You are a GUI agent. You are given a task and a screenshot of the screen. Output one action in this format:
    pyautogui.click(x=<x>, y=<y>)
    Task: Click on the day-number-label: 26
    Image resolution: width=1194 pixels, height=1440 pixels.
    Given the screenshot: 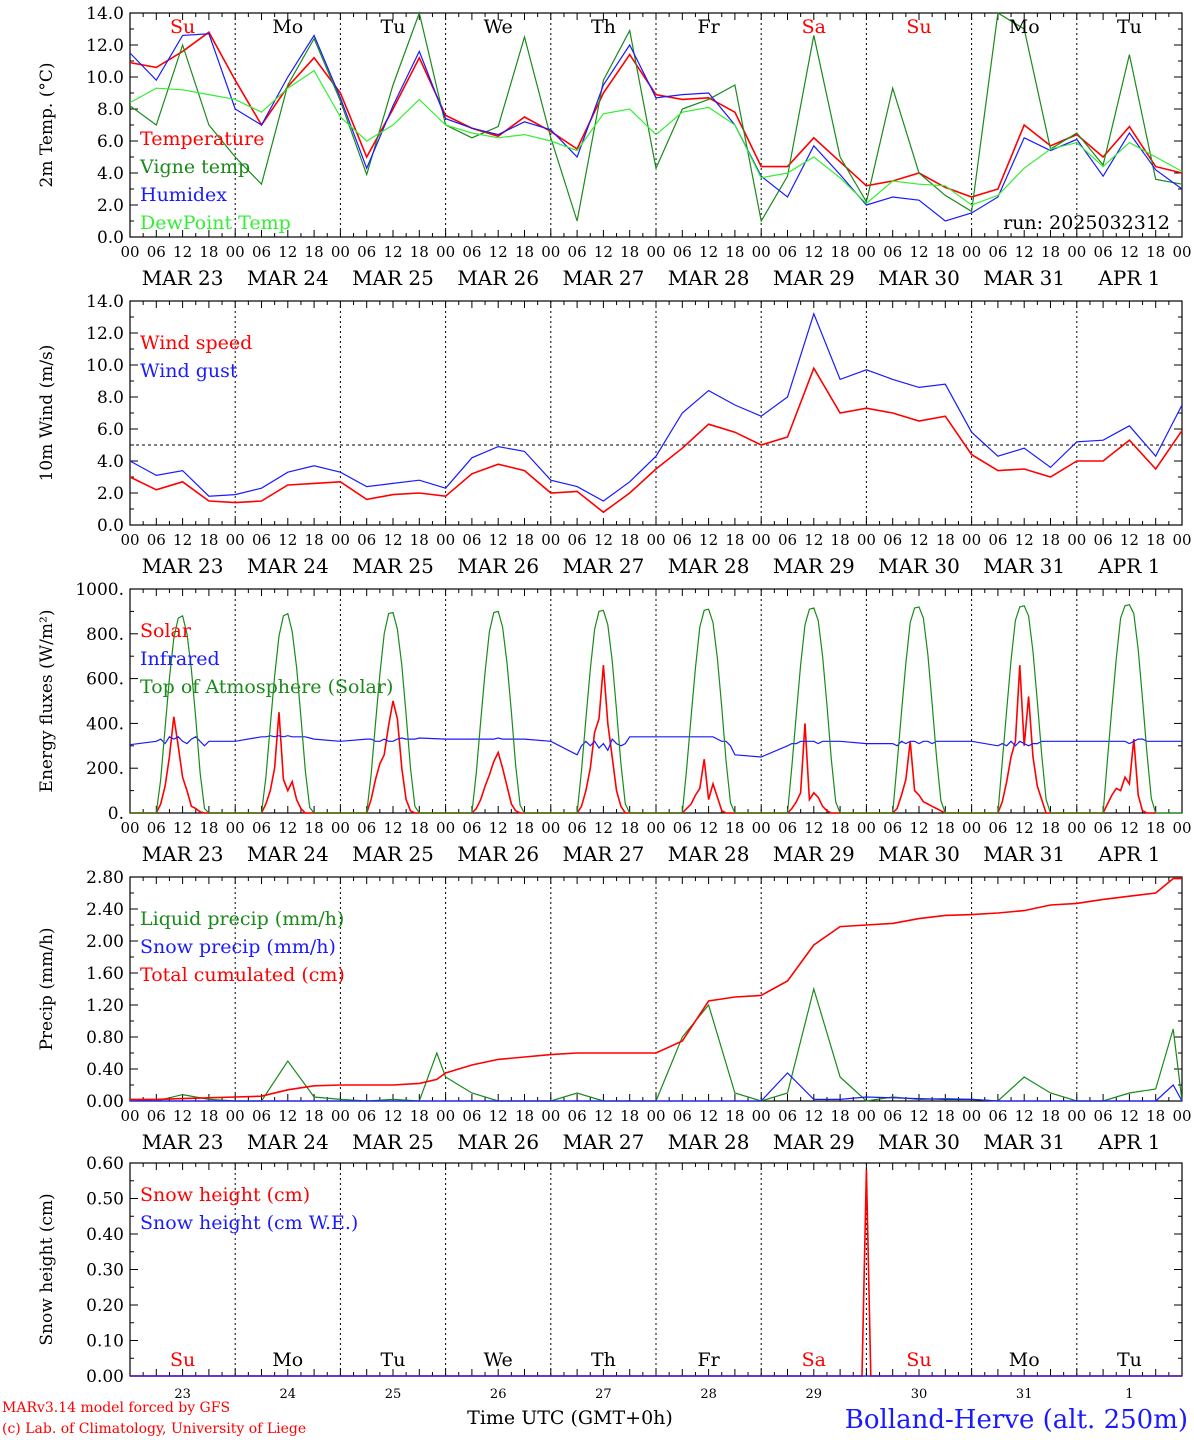 What is the action you would take?
    pyautogui.click(x=498, y=1394)
    